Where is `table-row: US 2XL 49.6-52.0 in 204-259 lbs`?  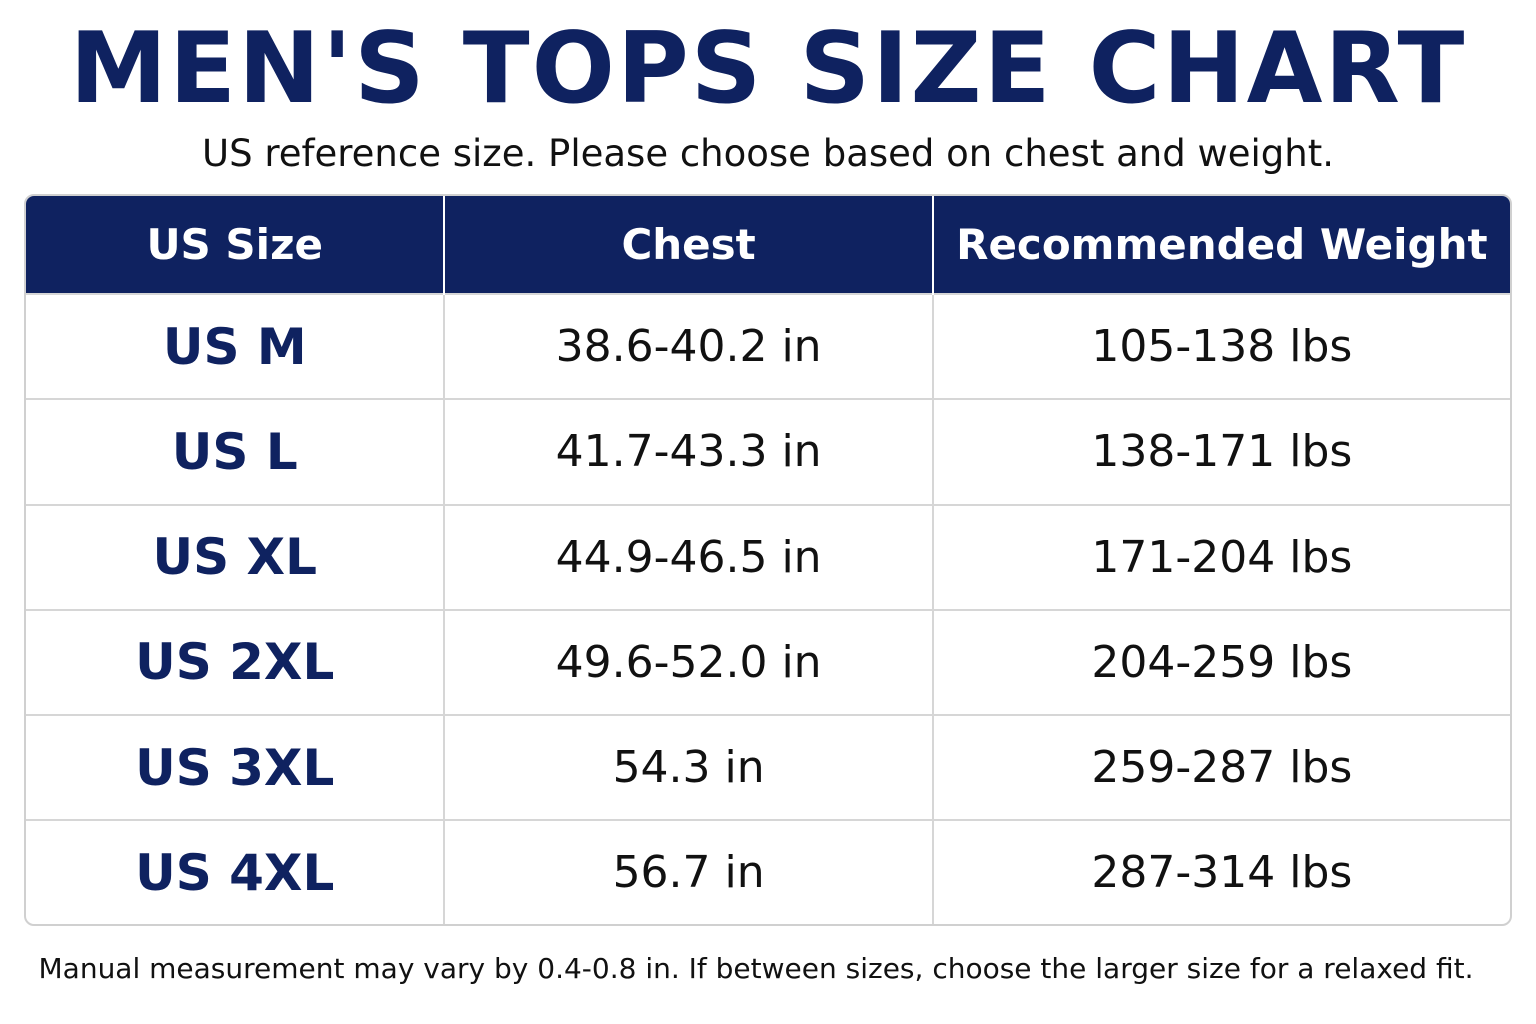 table-row: US 2XL 49.6-52.0 in 204-259 lbs is located at coordinates (768, 662).